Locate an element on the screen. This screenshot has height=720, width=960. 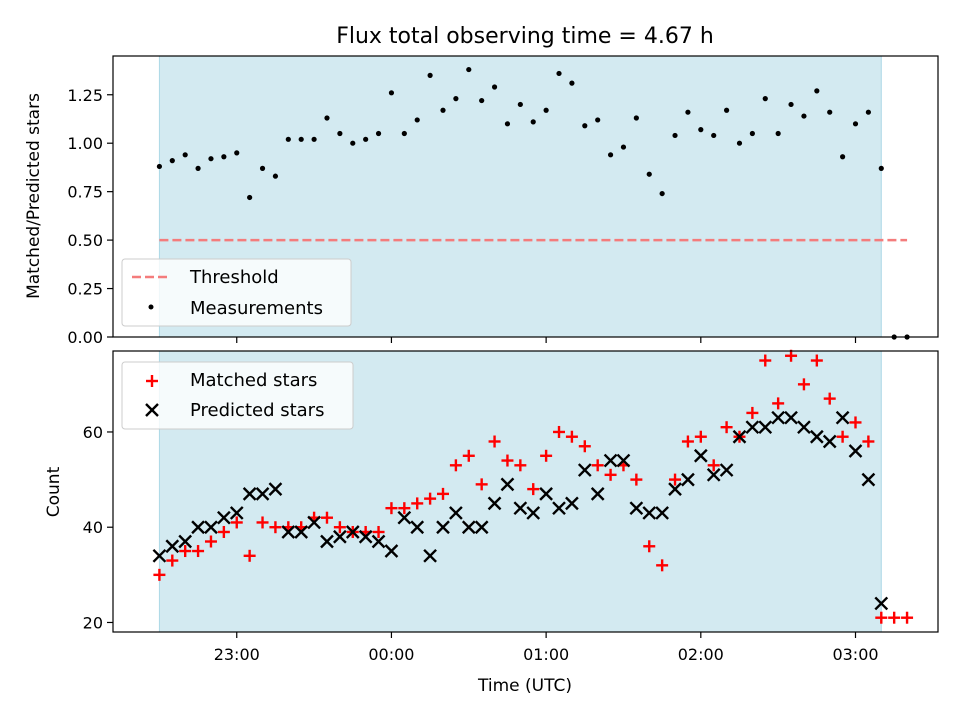
y-tick-label: 40 is located at coordinates (93, 527).